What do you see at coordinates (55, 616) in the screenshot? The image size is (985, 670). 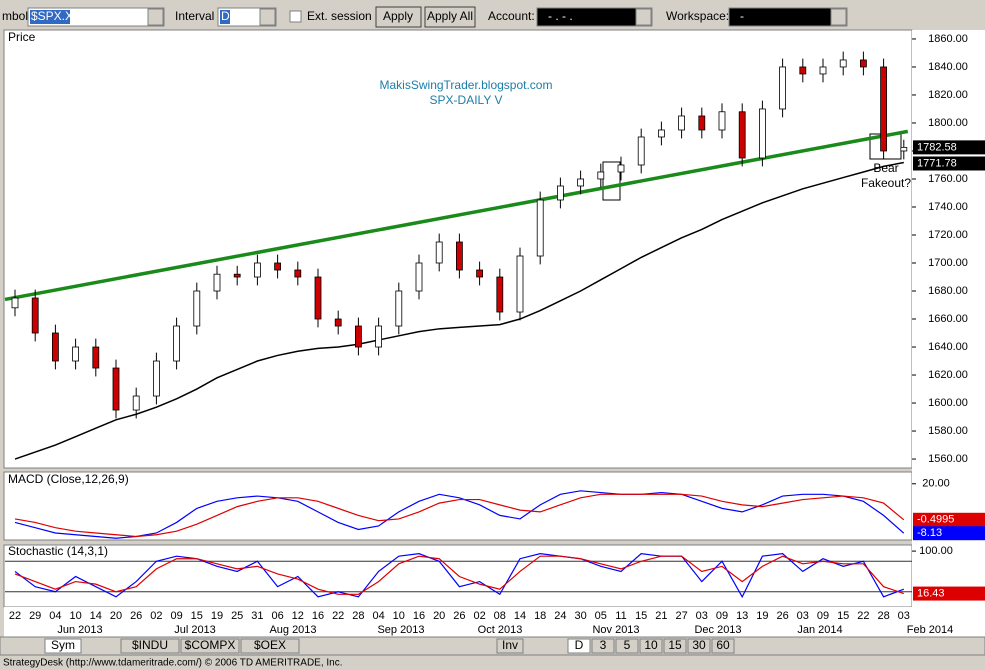 I see `x-tick-label: 04` at bounding box center [55, 616].